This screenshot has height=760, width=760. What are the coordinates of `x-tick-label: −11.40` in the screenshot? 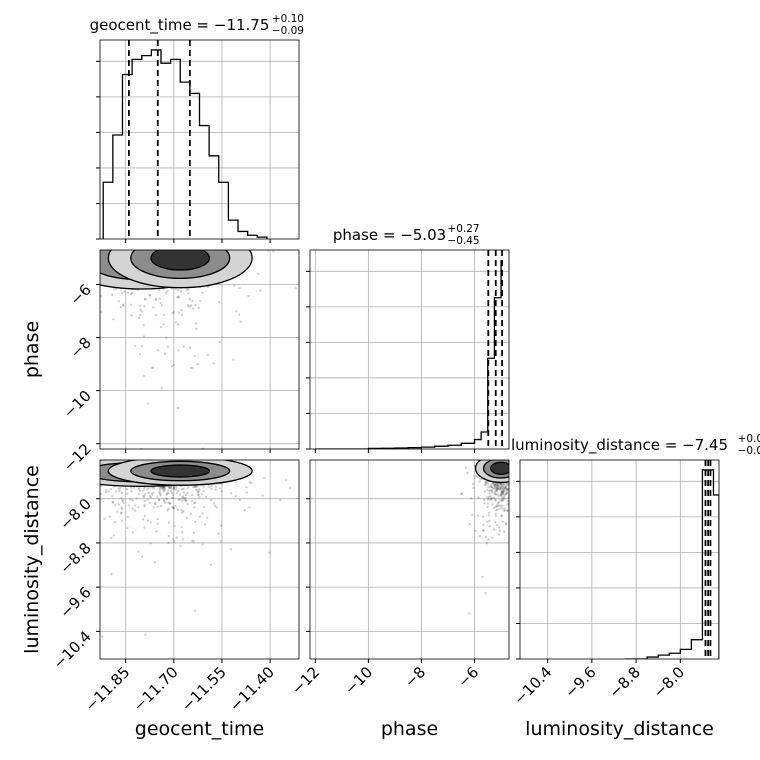 It's located at (252, 689).